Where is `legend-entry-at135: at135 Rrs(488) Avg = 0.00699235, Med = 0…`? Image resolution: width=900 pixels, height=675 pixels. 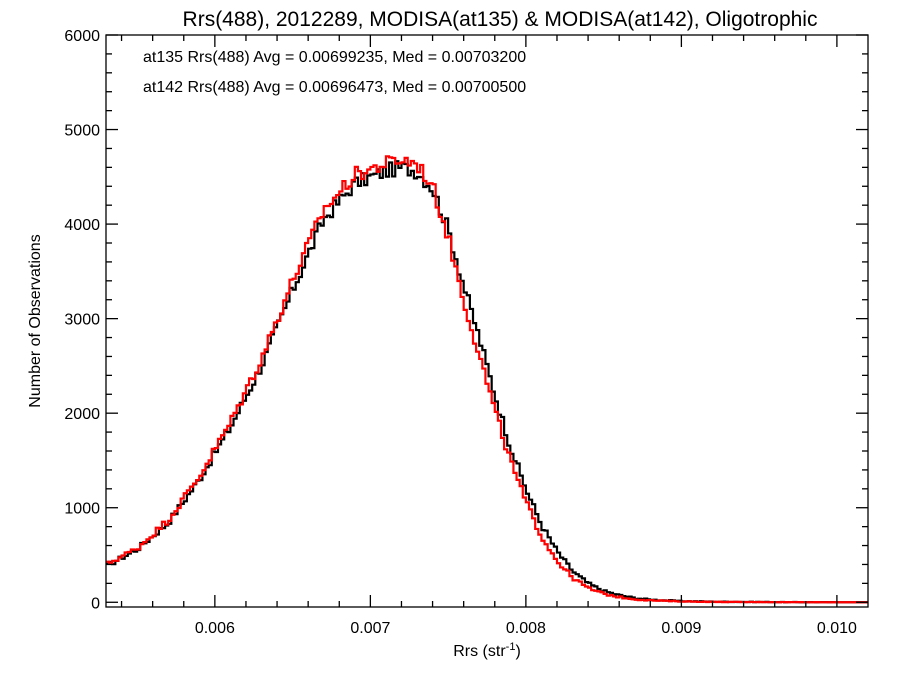 legend-entry-at135: at135 Rrs(488) Avg = 0.00699235, Med = 0… is located at coordinates (334, 57).